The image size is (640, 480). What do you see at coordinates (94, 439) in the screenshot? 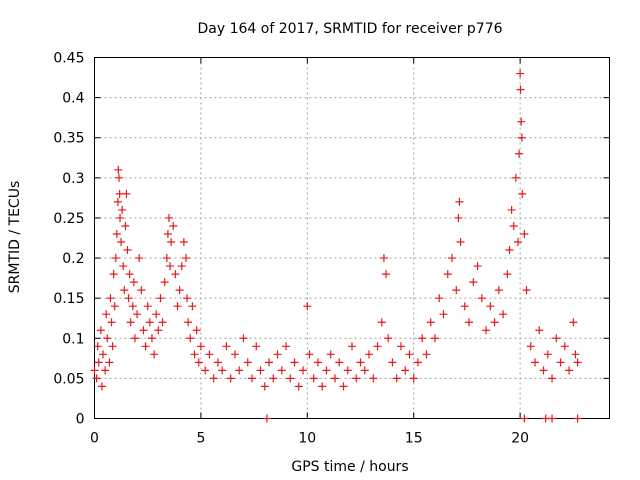
I see `x-tick-label: 0` at bounding box center [94, 439].